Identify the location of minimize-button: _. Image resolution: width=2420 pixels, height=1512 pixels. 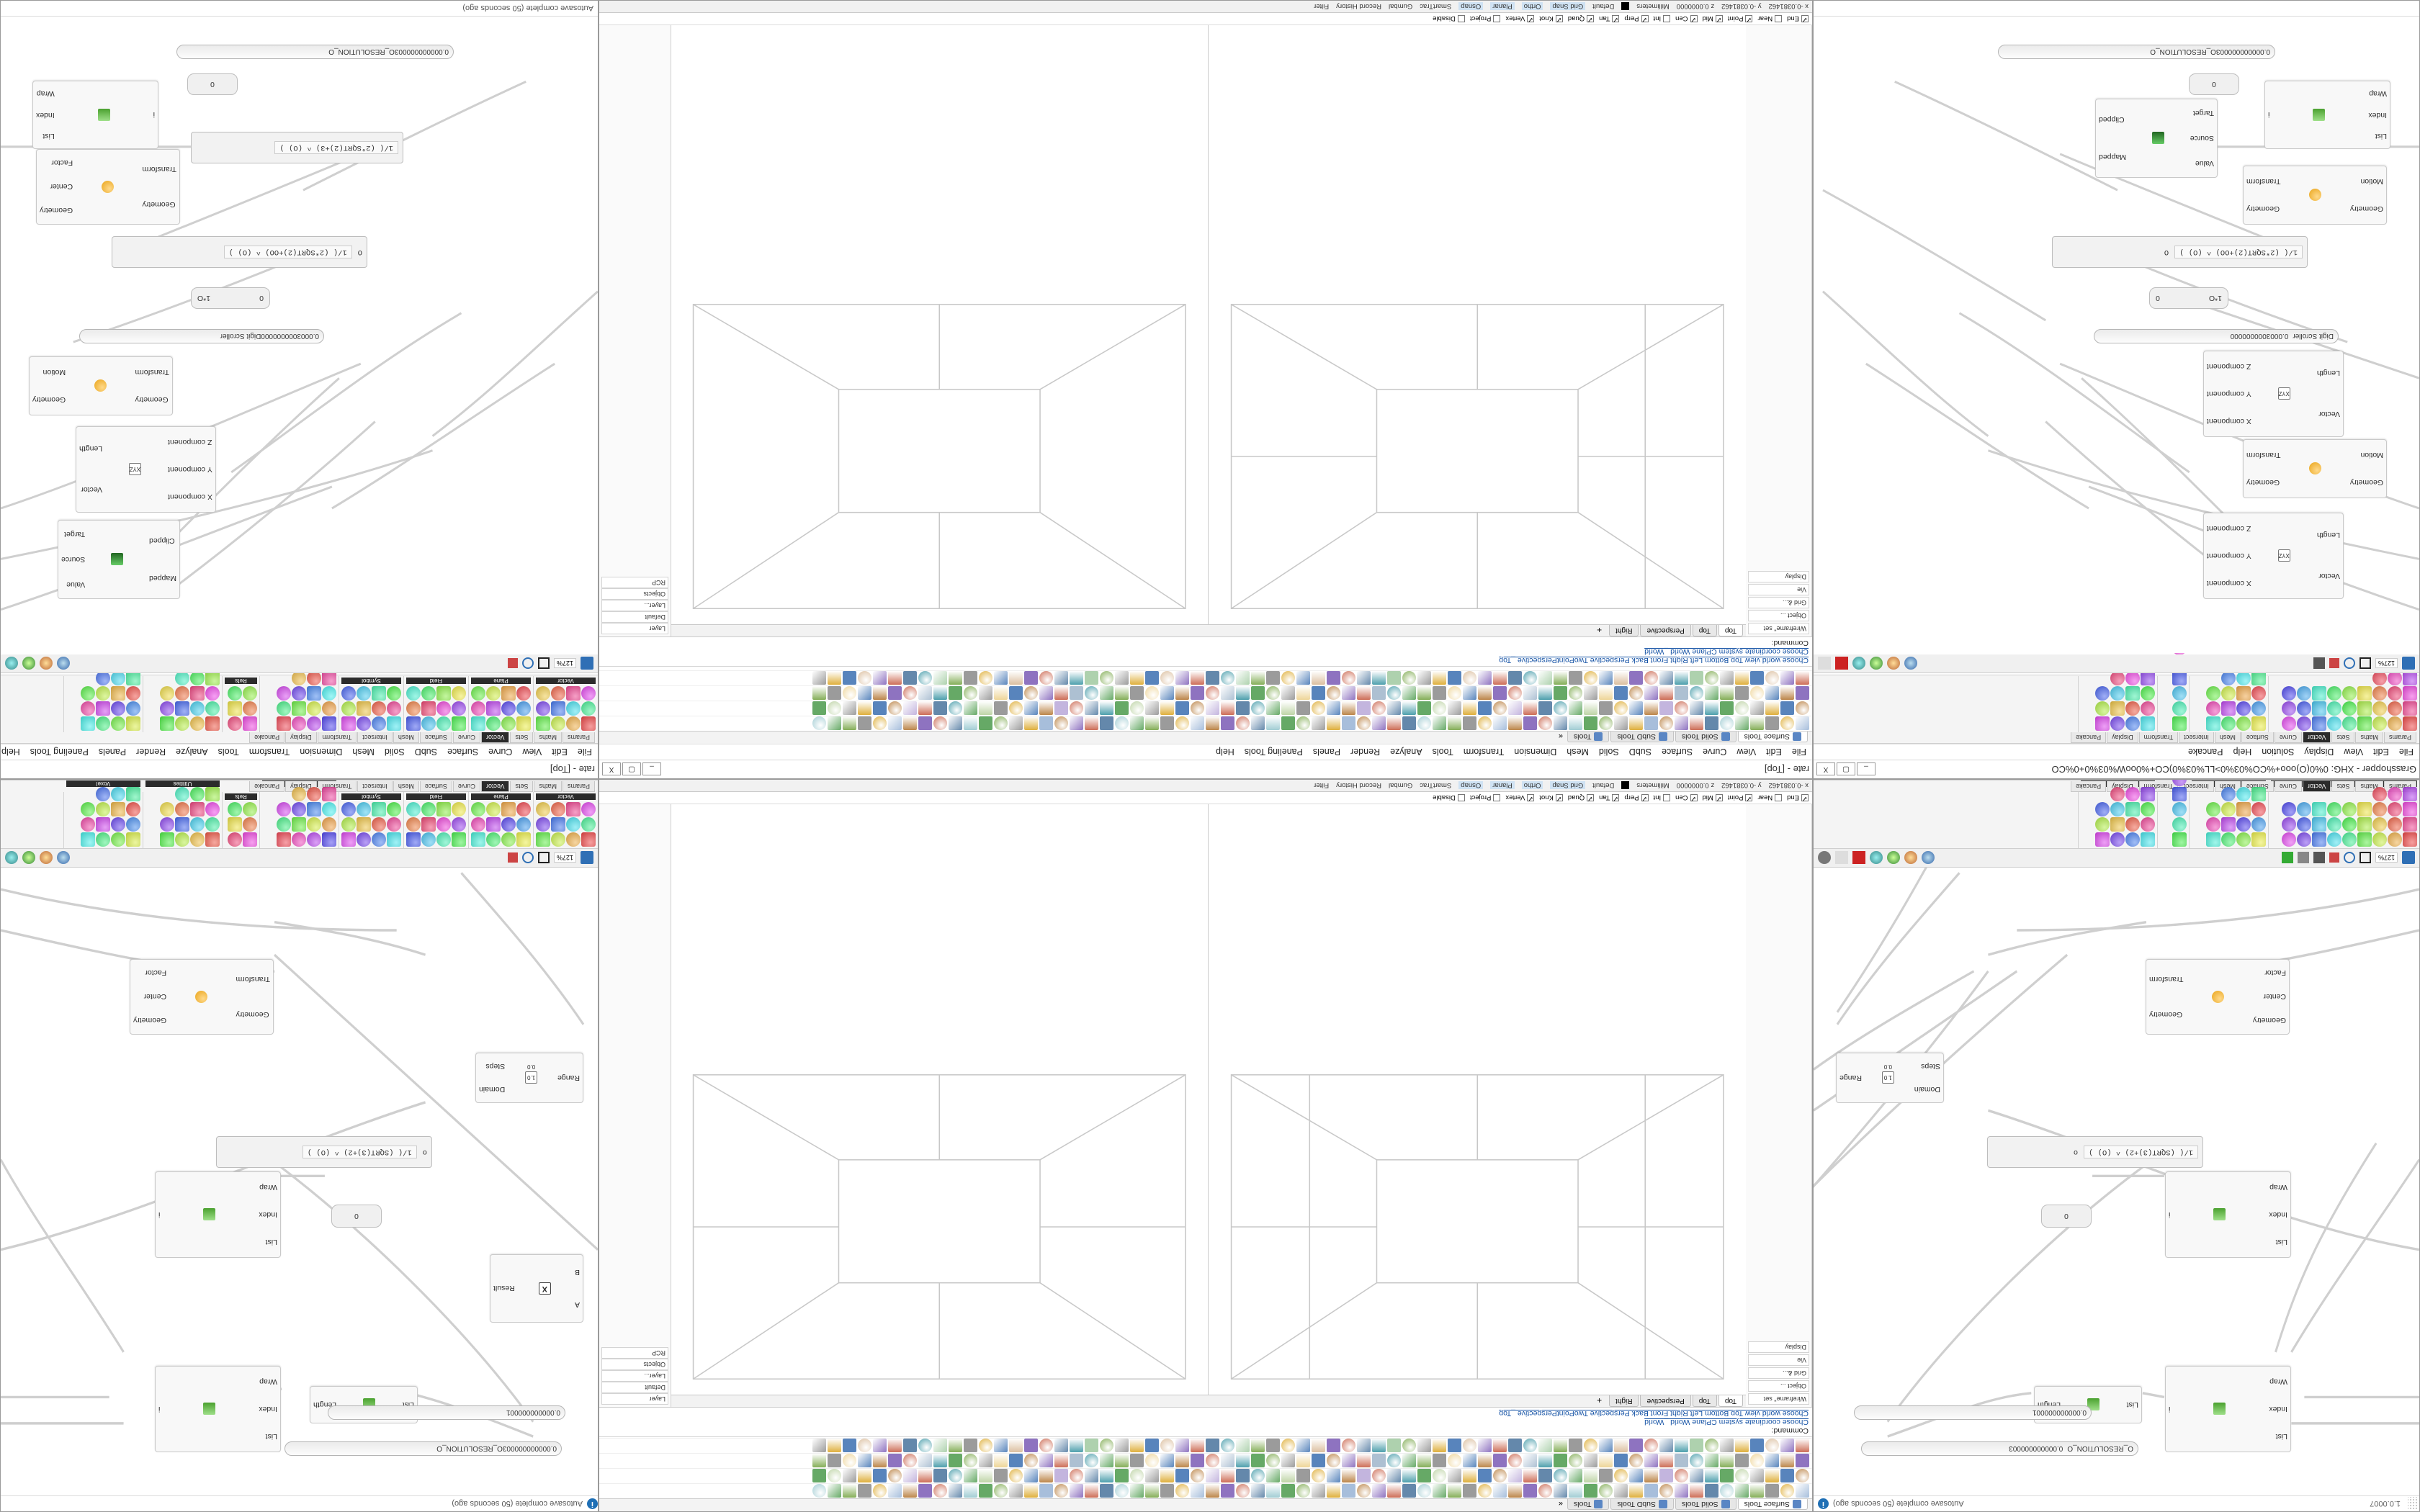
(651, 769).